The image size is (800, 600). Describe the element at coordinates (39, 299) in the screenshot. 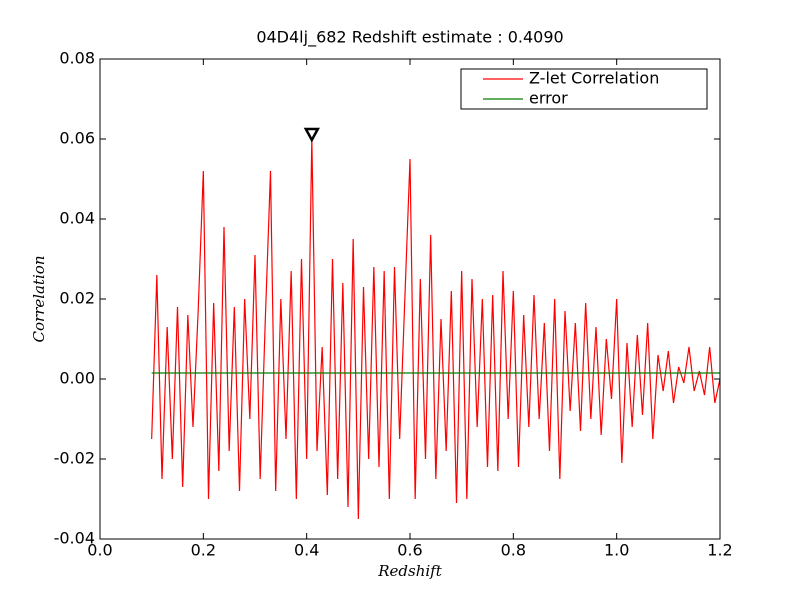

I see `y-axis-label: Correlation` at that location.